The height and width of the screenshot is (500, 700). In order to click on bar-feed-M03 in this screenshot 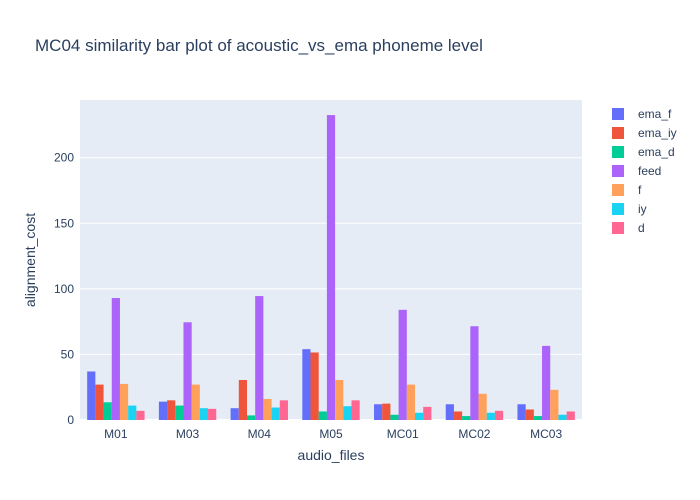, I will do `click(187, 371)`.